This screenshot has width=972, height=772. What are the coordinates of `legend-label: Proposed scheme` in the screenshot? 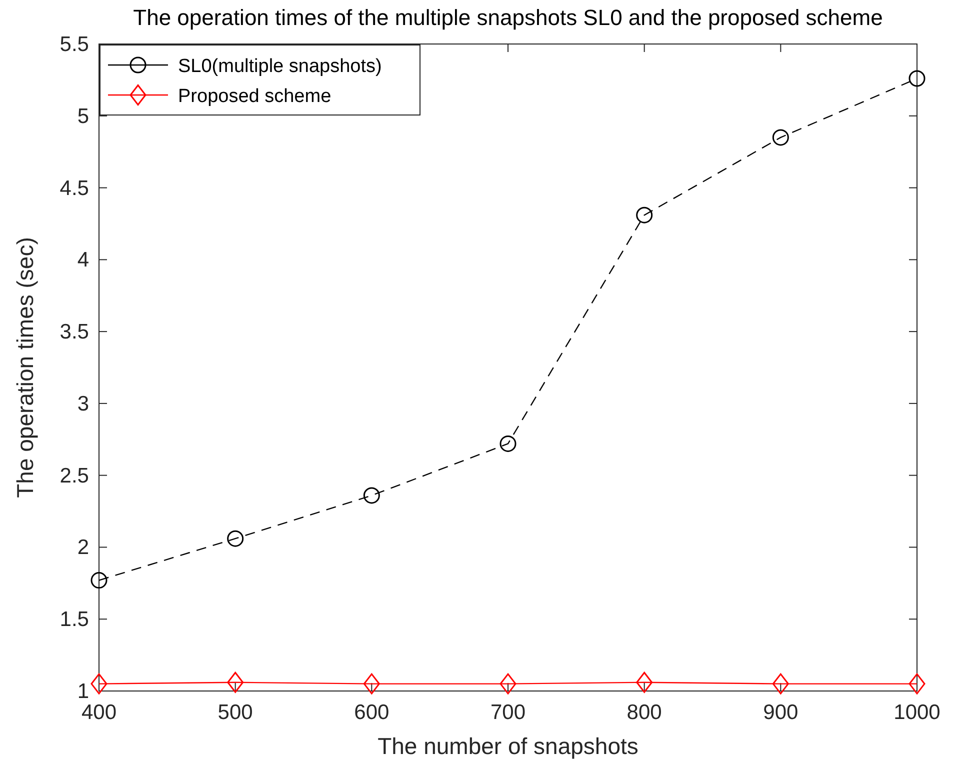 It's located at (255, 96).